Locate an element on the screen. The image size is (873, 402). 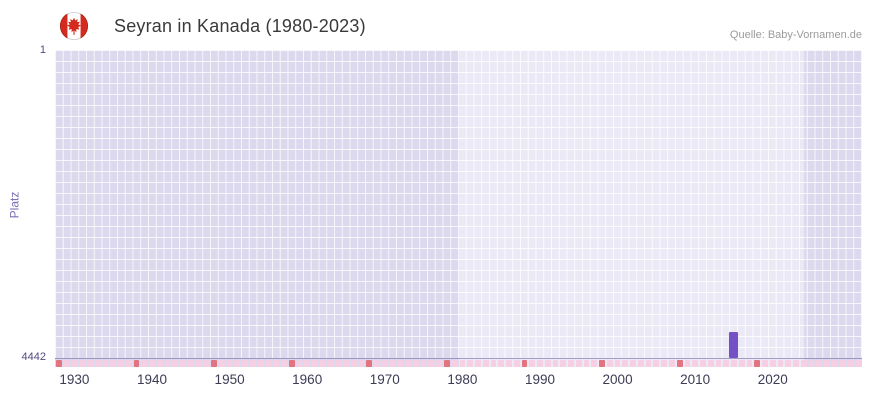
rug-cell-1937 is located at coordinates (128, 363).